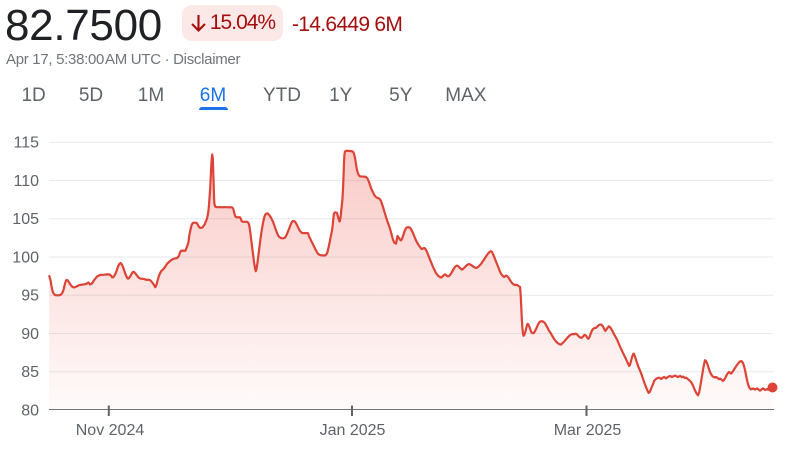 Image resolution: width=800 pixels, height=453 pixels. Describe the element at coordinates (25, 258) in the screenshot. I see `svg-text: 100` at that location.